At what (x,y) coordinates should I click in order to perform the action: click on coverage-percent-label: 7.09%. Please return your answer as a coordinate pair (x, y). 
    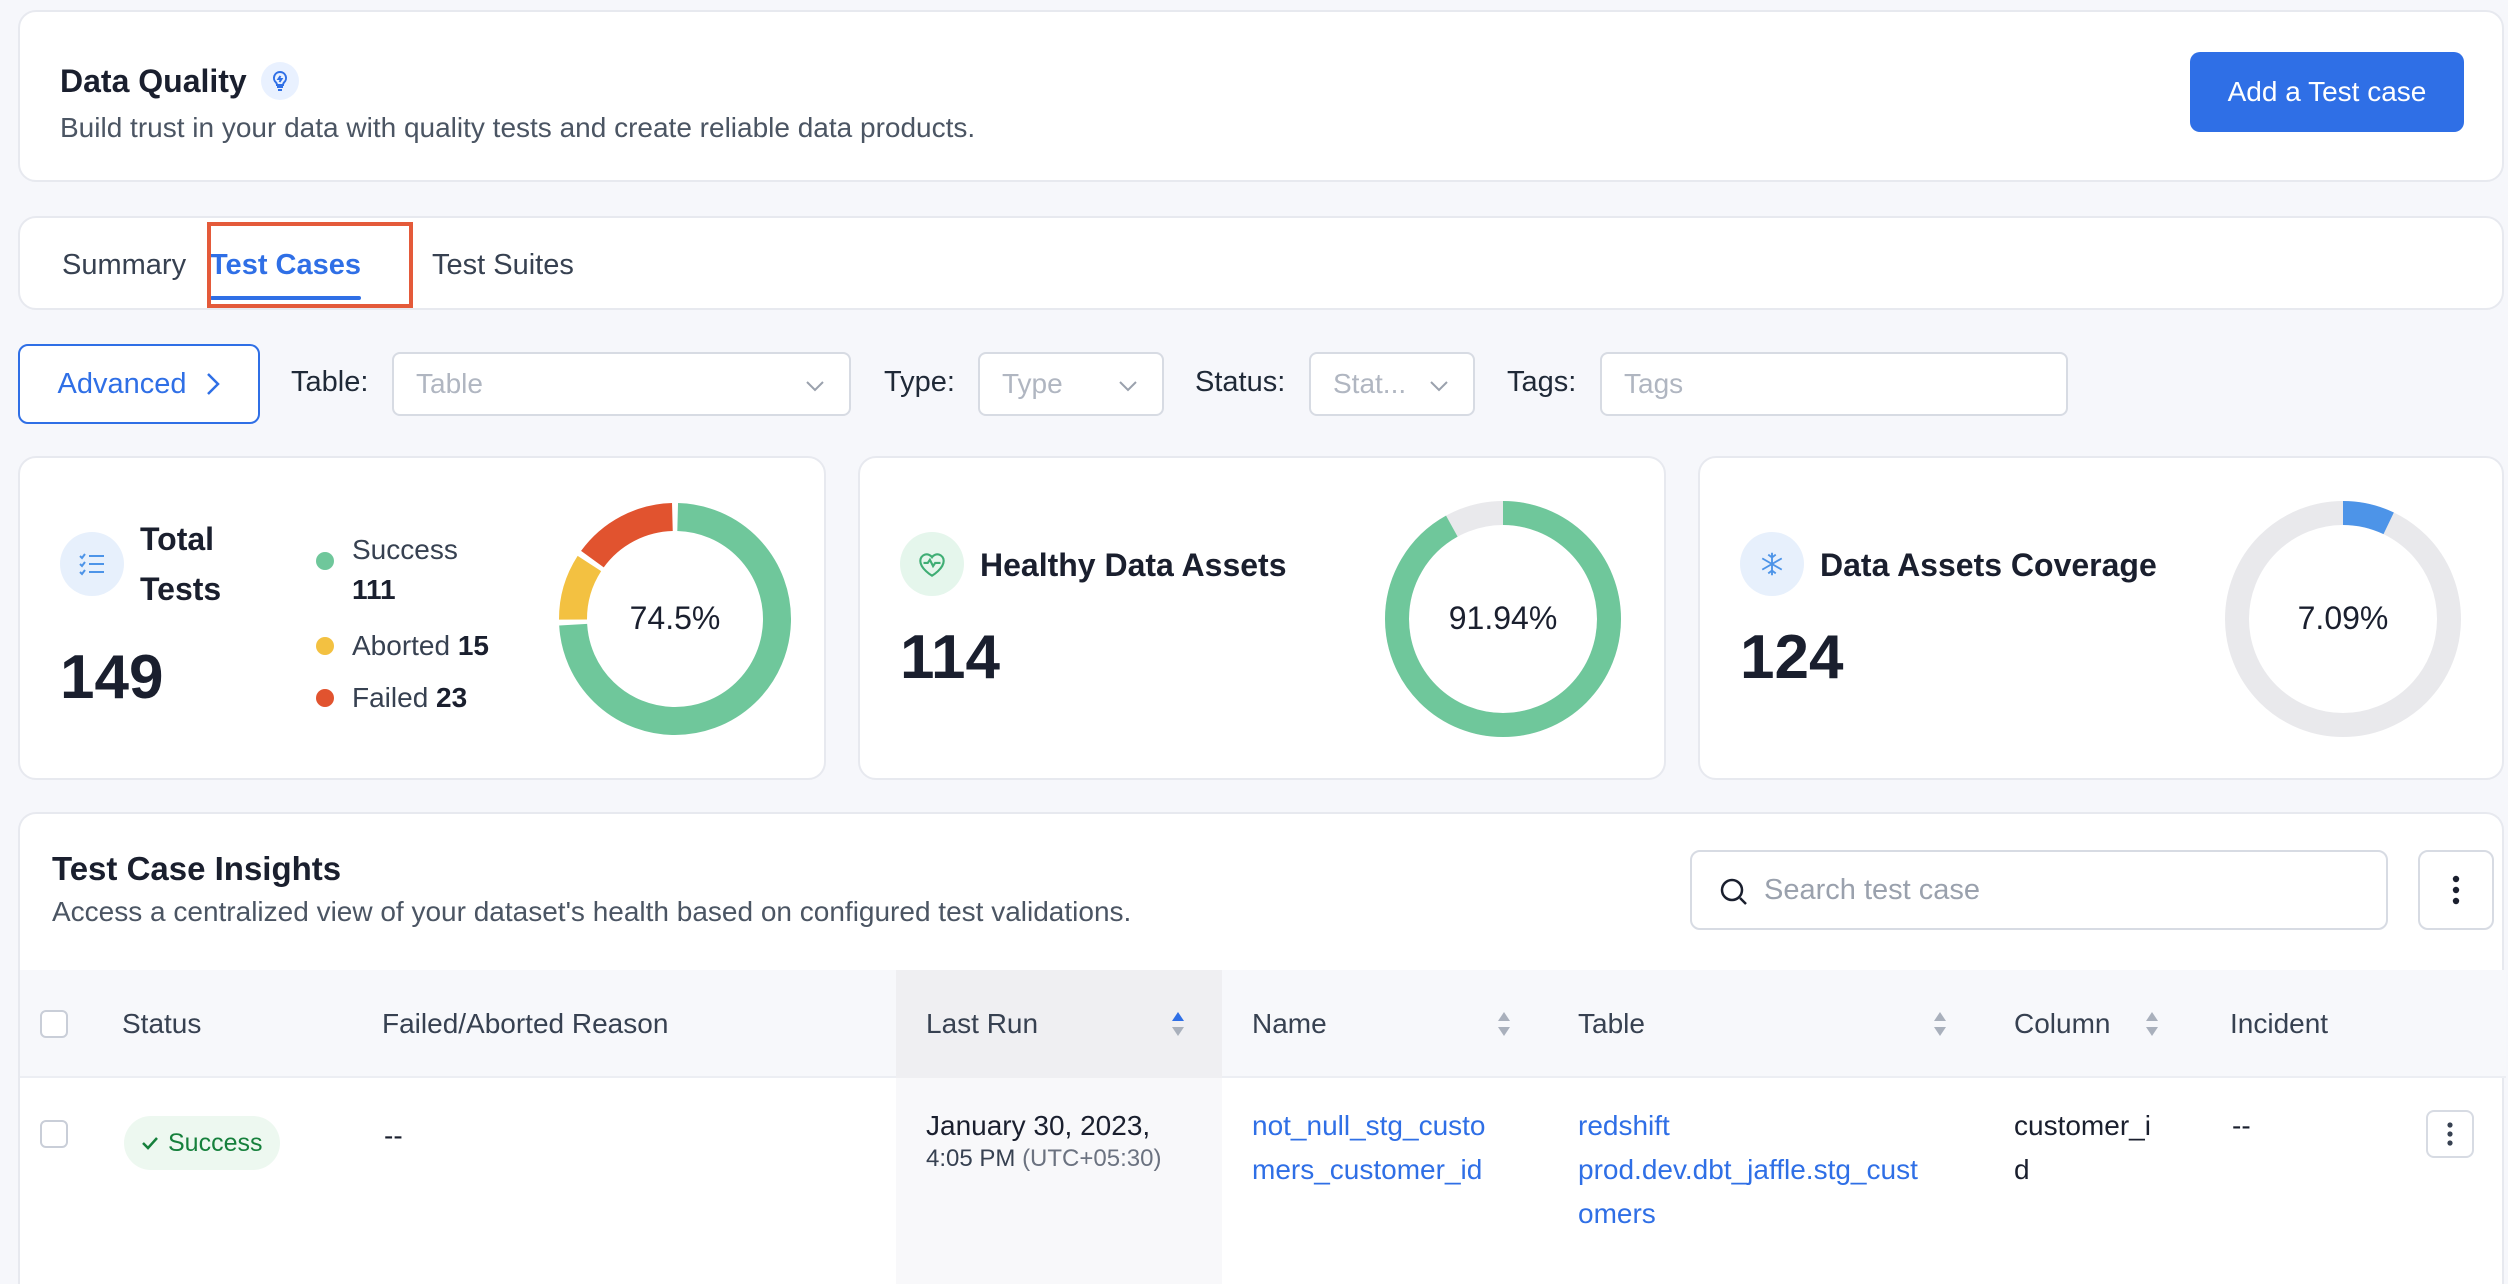
    Looking at the image, I should click on (2343, 618).